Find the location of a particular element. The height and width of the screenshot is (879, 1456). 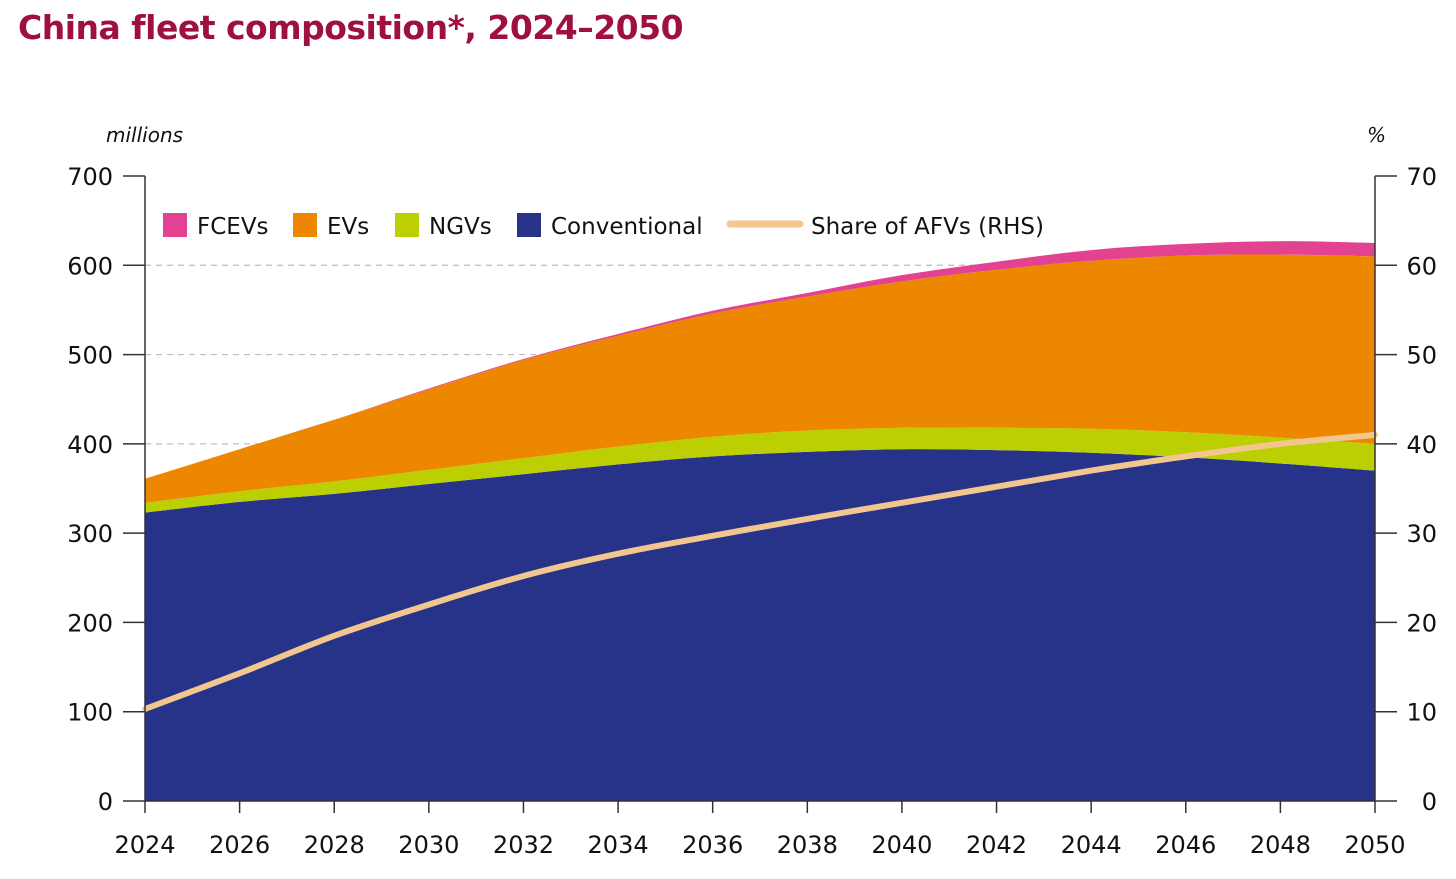

legend-label-conventional: Conventional is located at coordinates (627, 227).